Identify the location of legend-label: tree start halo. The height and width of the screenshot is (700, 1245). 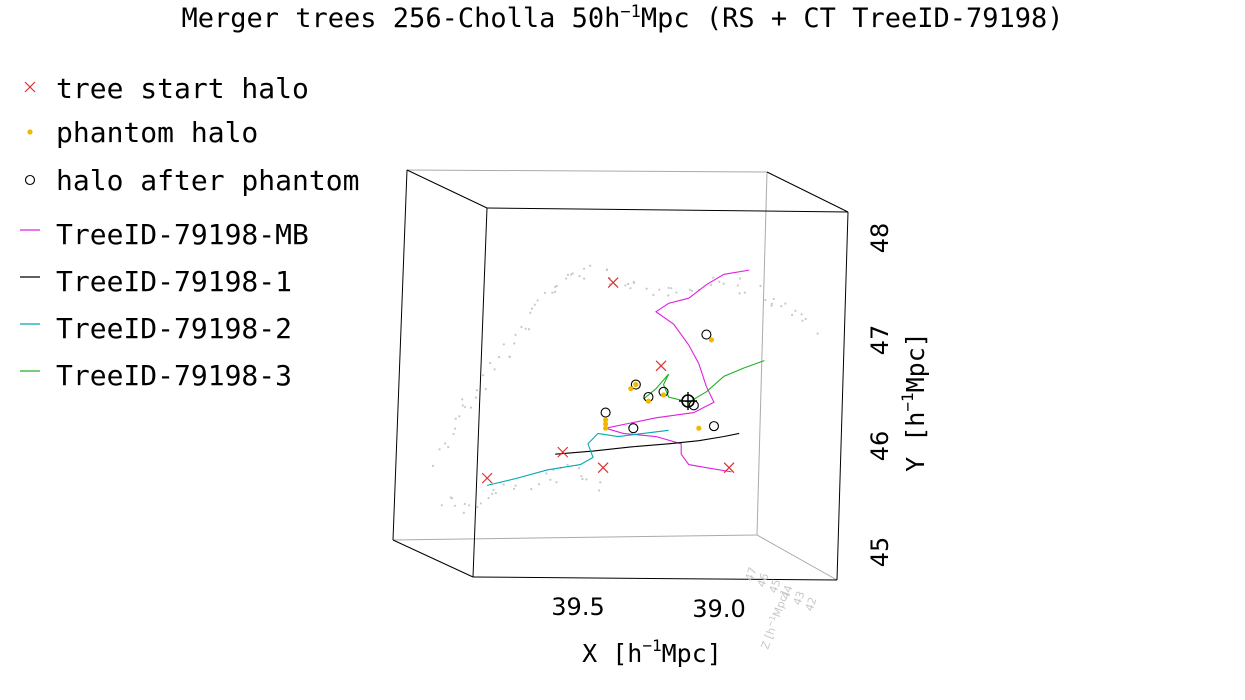
(182, 88).